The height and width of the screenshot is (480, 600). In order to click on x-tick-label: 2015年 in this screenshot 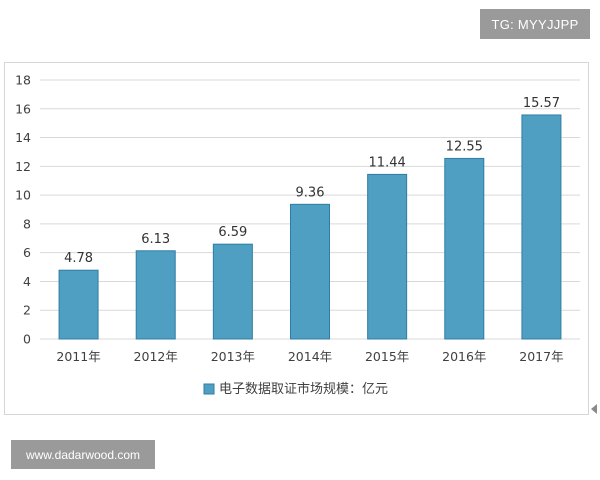, I will do `click(387, 356)`.